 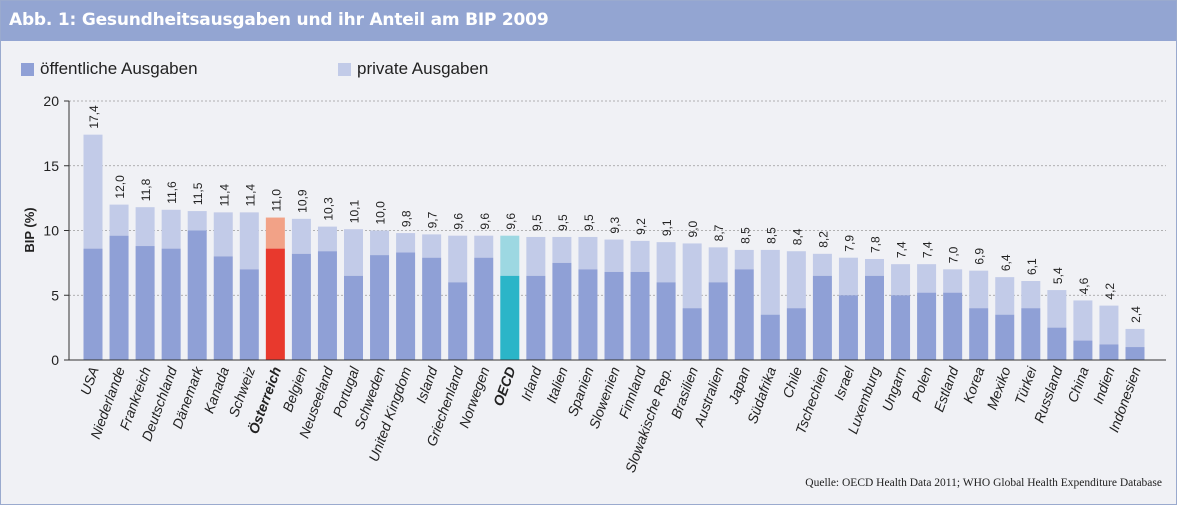 What do you see at coordinates (954, 254) in the screenshot?
I see `value-label: 7,0` at bounding box center [954, 254].